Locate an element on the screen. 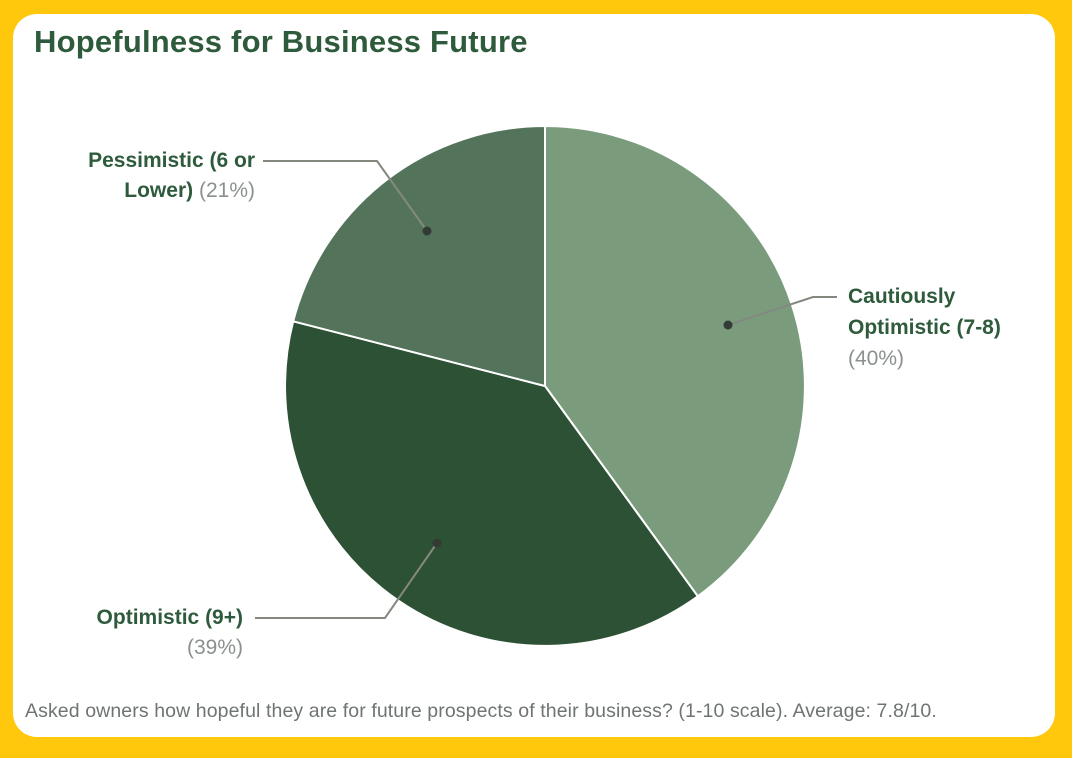 The height and width of the screenshot is (758, 1072). callout-percentage: (40%) is located at coordinates (876, 358).